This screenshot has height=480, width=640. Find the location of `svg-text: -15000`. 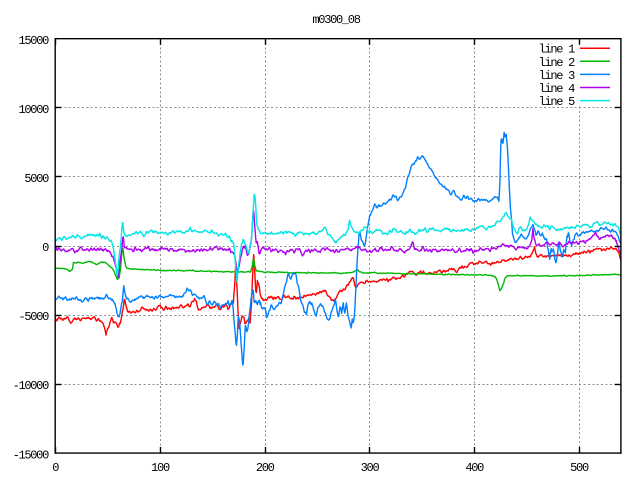

svg-text: -15000 is located at coordinates (31, 455).